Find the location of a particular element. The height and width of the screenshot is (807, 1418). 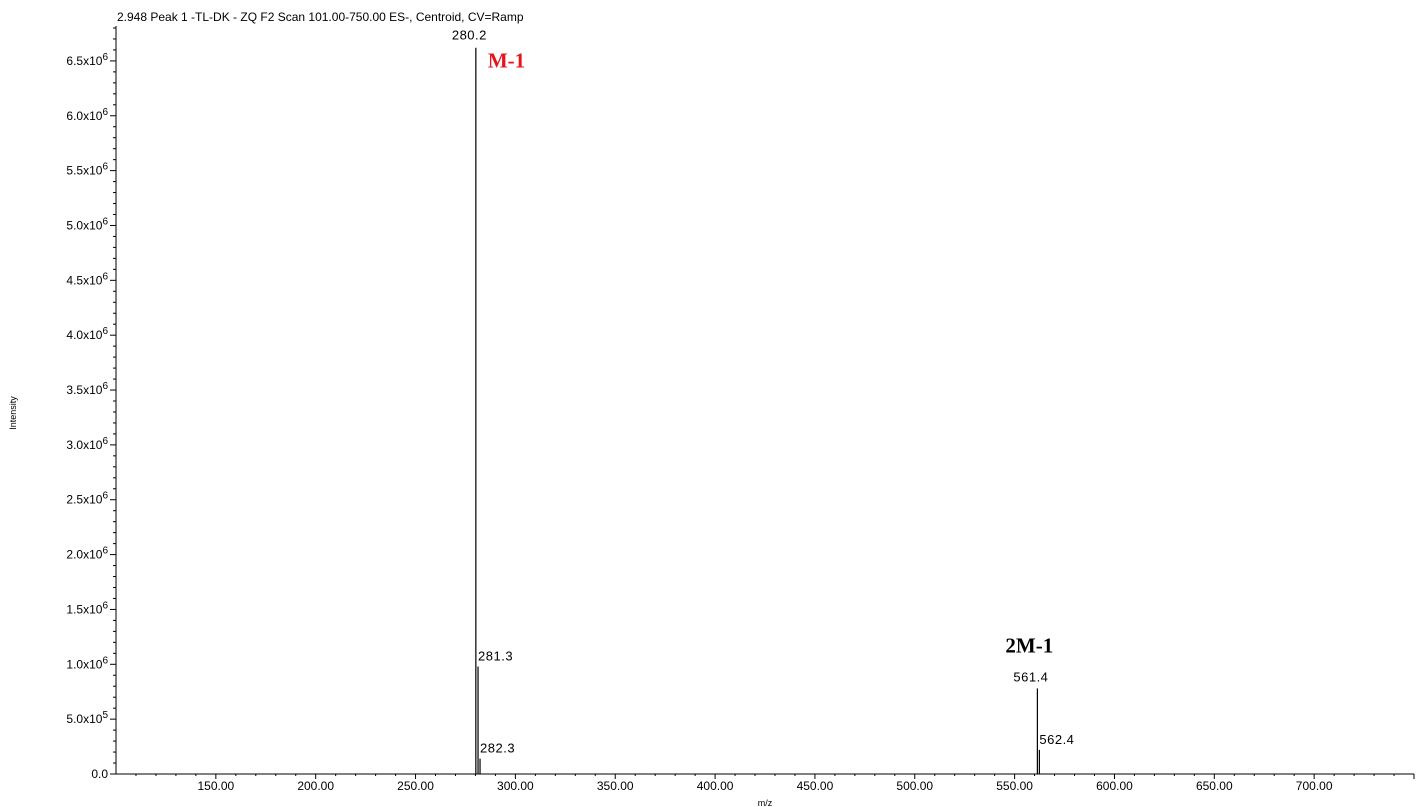

x-tick-label: 250.00 is located at coordinates (415, 786).